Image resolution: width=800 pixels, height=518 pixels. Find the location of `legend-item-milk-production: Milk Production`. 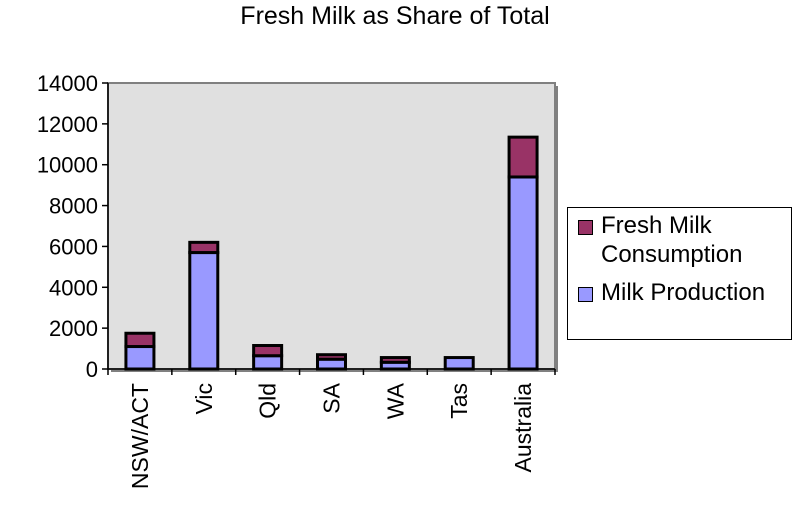

legend-item-milk-production: Milk Production is located at coordinates (679, 292).